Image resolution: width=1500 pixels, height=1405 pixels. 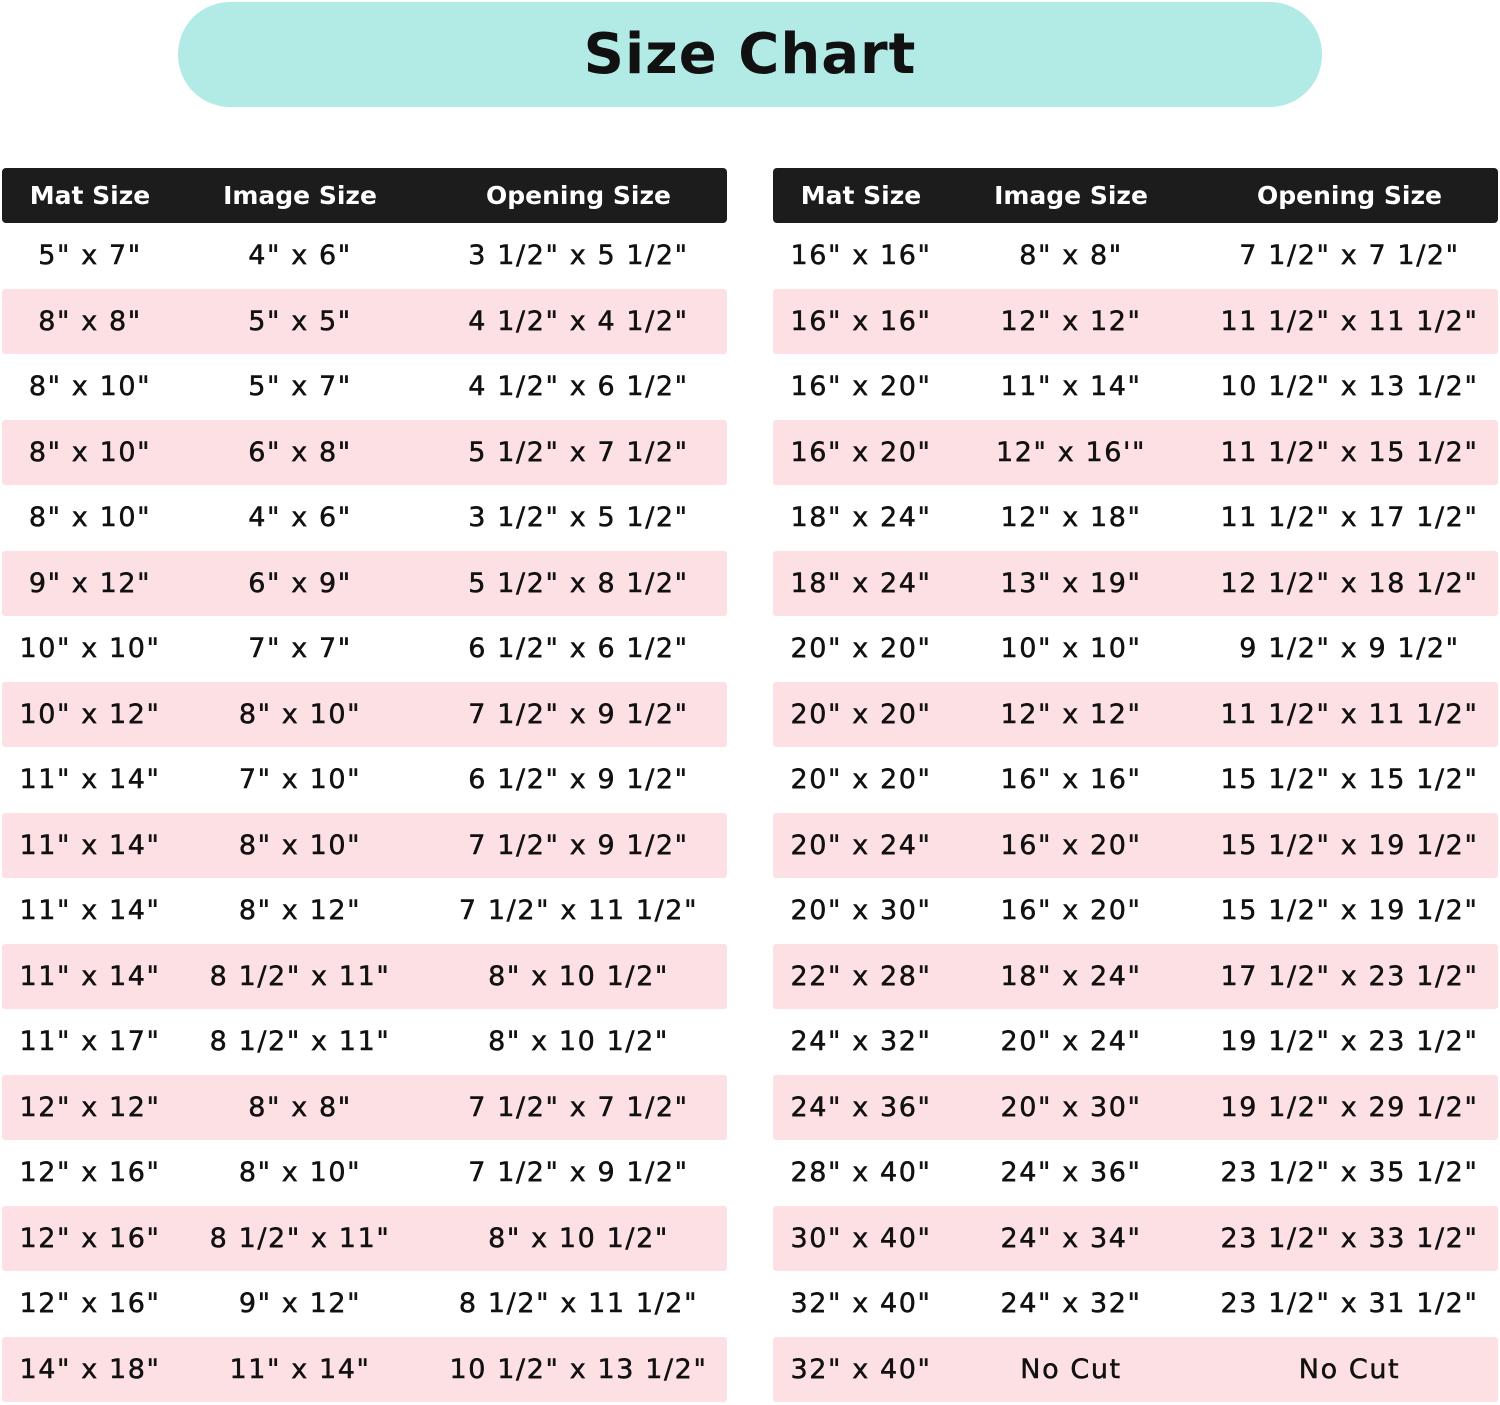 I want to click on image-size-cell: 12" x 18", so click(x=1071, y=518).